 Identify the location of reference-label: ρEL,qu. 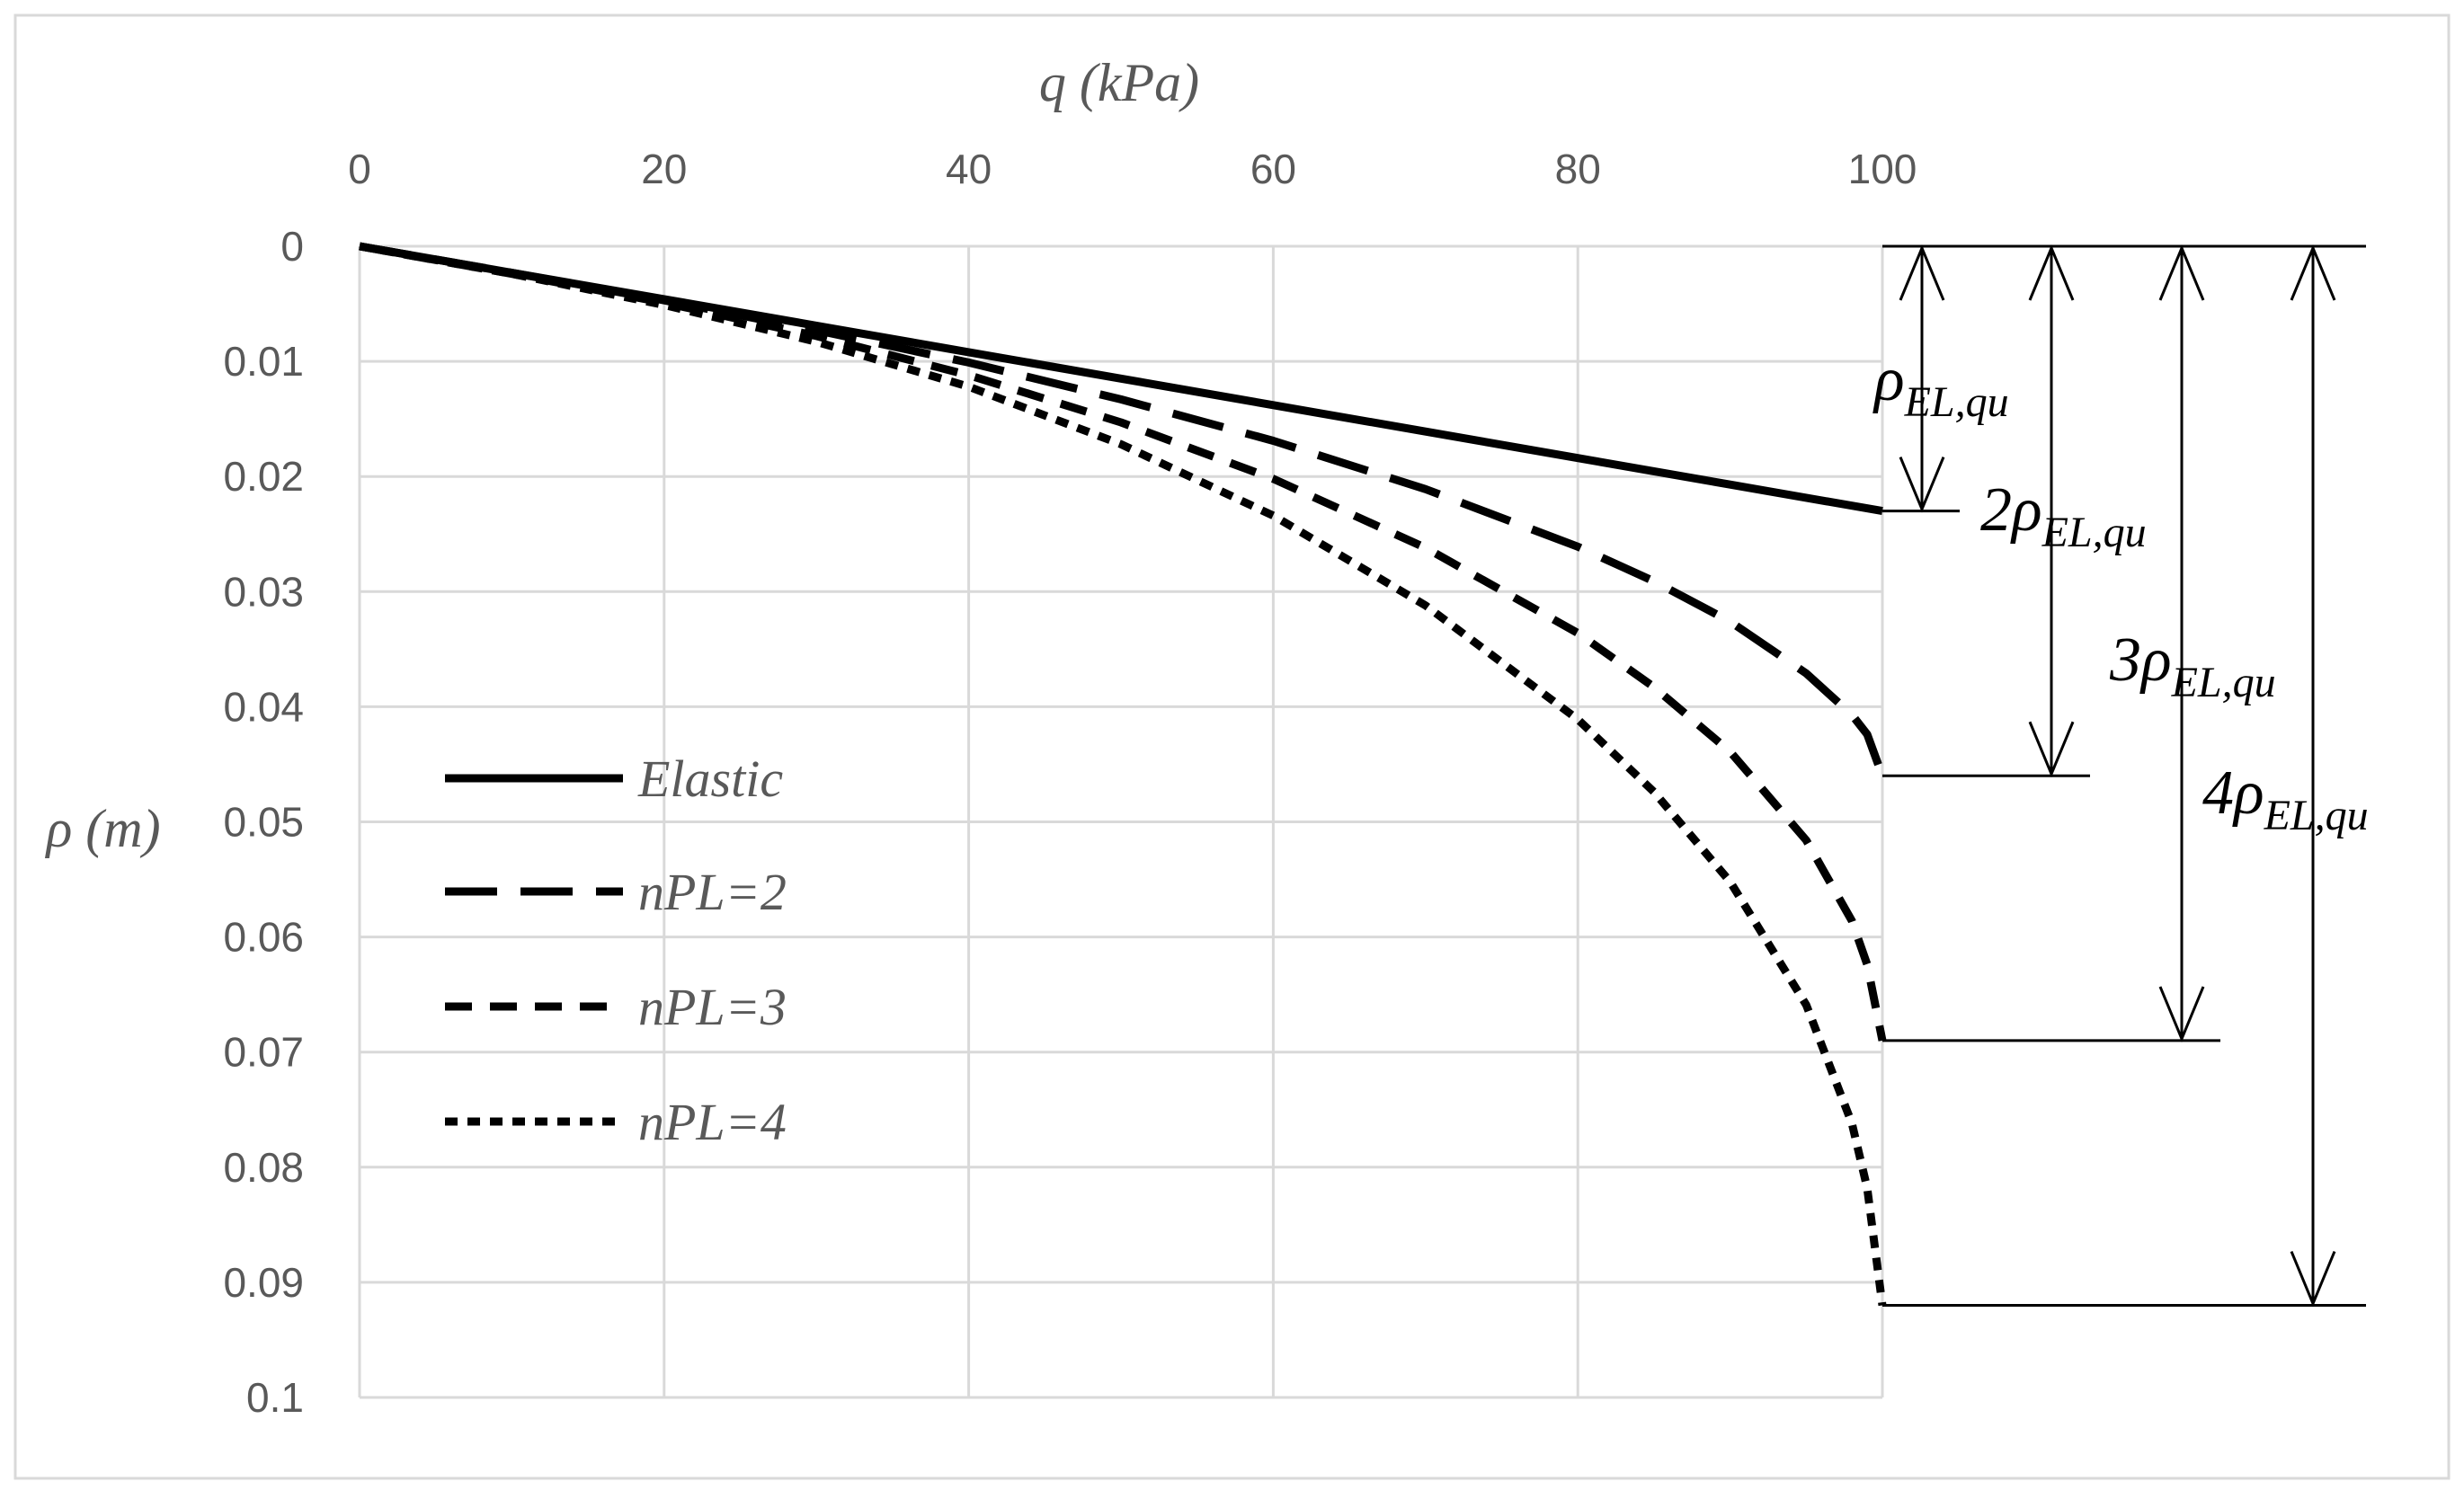
(1941, 385).